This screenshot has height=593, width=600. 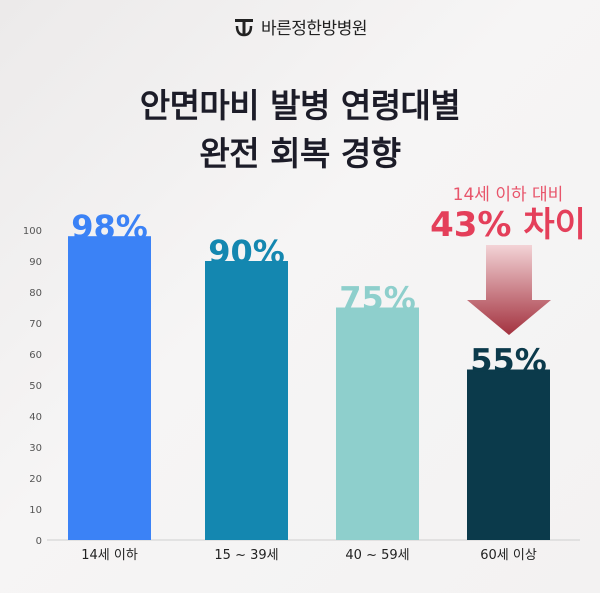 I want to click on callout-value: 43% 차이, so click(x=508, y=225).